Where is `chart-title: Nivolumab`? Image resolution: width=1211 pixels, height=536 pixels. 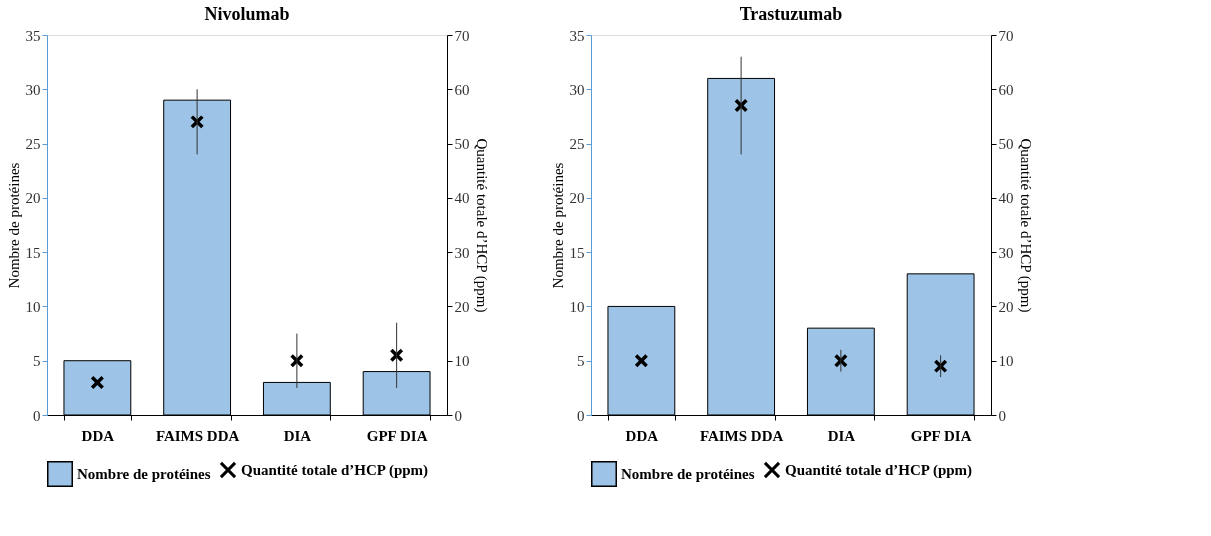 chart-title: Nivolumab is located at coordinates (247, 14).